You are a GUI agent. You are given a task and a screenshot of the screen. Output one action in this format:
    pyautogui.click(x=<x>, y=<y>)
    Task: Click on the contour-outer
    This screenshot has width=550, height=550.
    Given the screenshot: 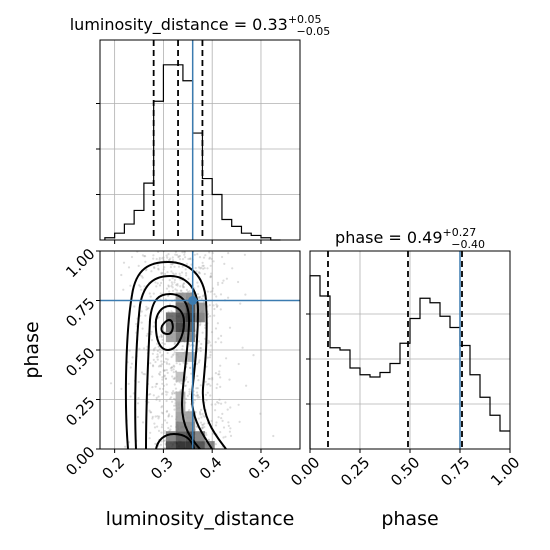 What is the action you would take?
    pyautogui.click(x=175, y=354)
    